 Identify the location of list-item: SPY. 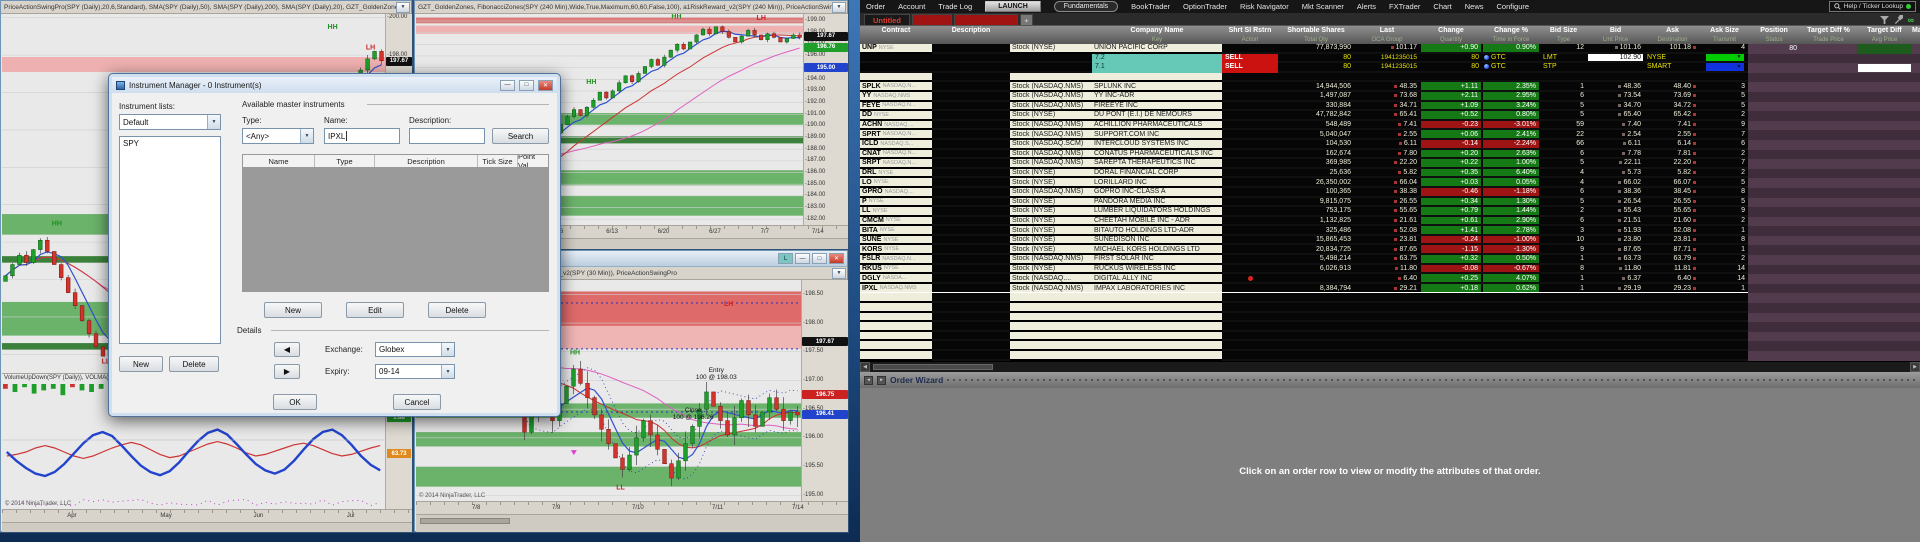
(131, 143).